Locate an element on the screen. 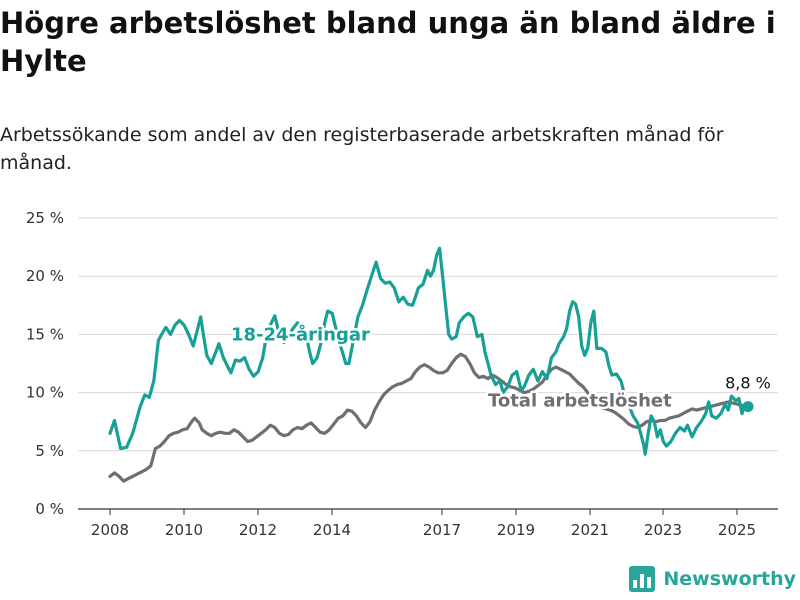 This screenshot has width=800, height=600. y-tick-label: 10 % is located at coordinates (45, 393).